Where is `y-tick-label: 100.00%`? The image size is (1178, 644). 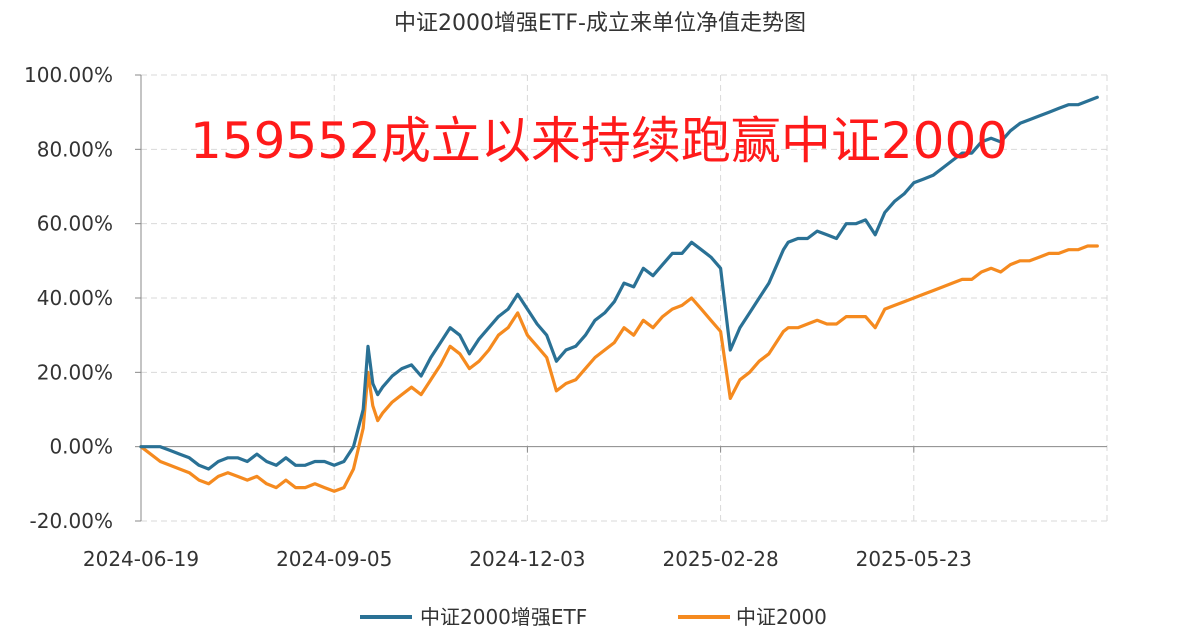
y-tick-label: 100.00% is located at coordinates (68, 75).